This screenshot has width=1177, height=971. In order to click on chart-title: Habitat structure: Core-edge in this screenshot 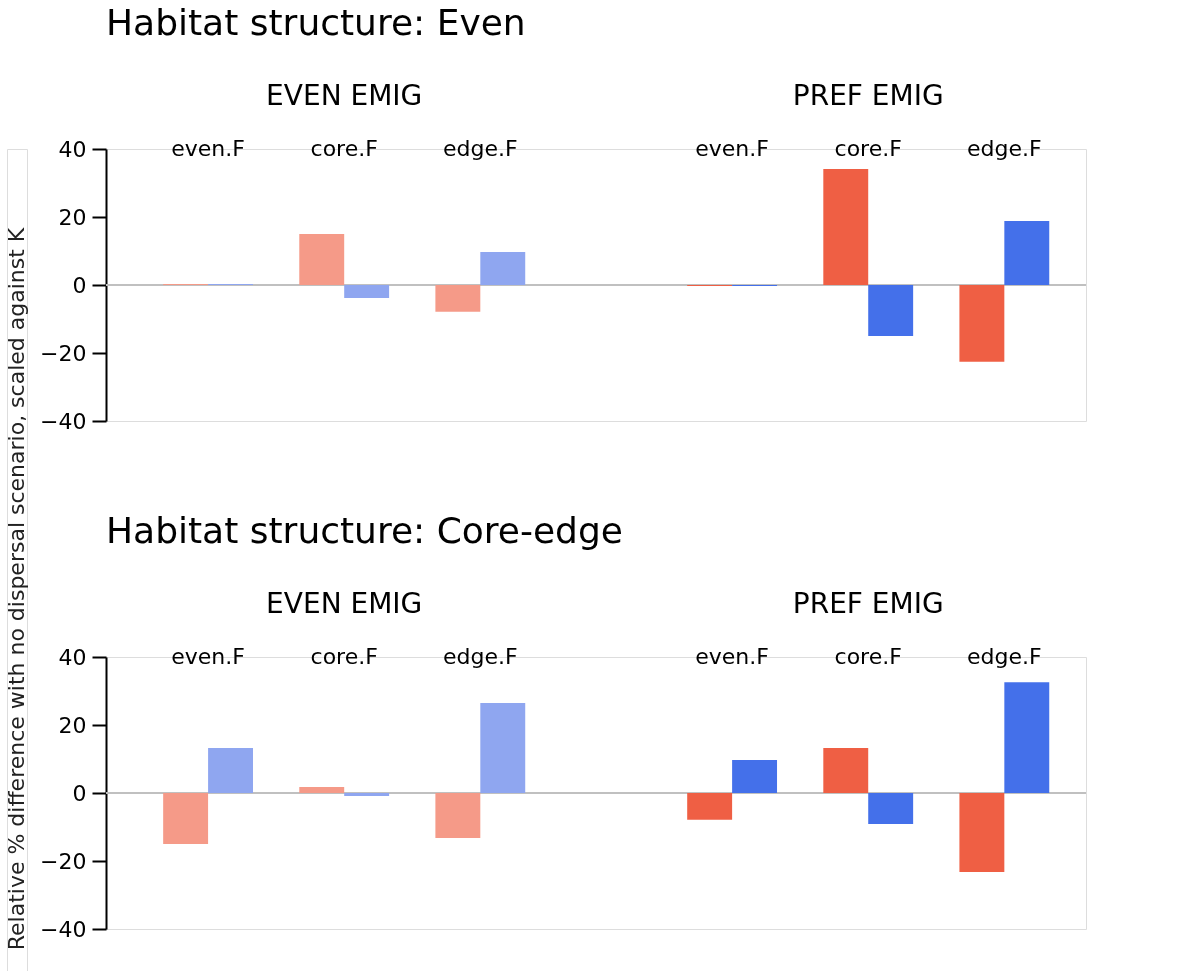, I will do `click(364, 530)`.